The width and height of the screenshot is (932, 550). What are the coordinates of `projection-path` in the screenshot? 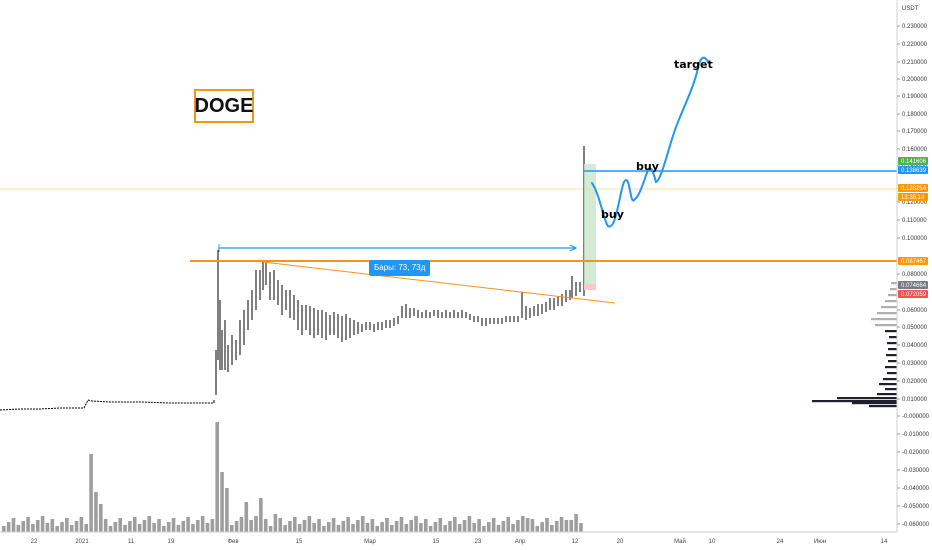 It's located at (650, 142).